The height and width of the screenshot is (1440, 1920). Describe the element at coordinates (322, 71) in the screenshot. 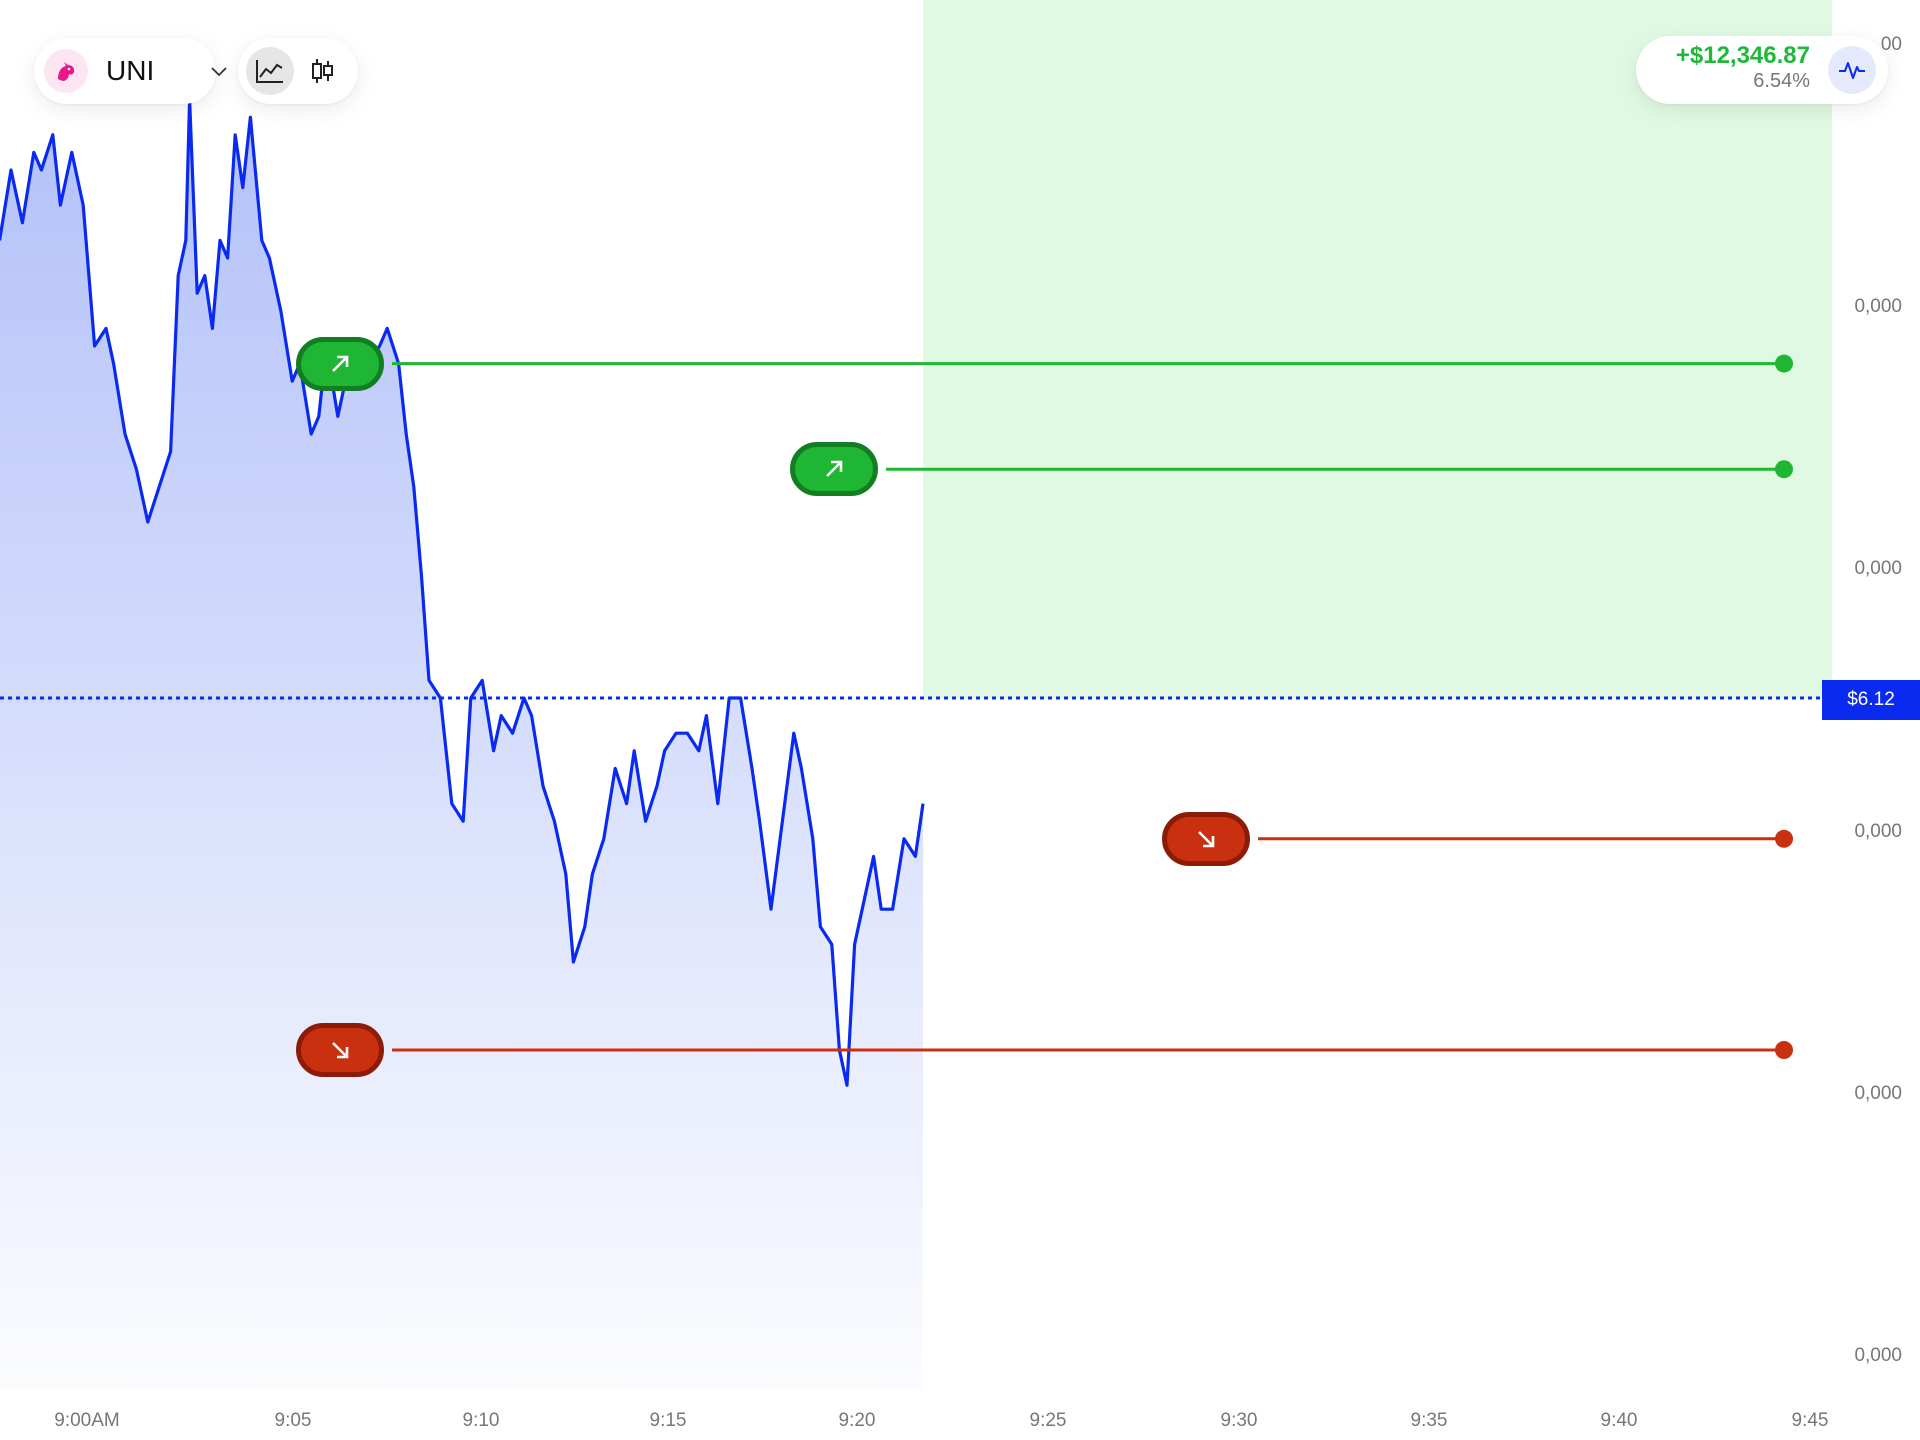

I see `candlestick-chart-icon` at that location.